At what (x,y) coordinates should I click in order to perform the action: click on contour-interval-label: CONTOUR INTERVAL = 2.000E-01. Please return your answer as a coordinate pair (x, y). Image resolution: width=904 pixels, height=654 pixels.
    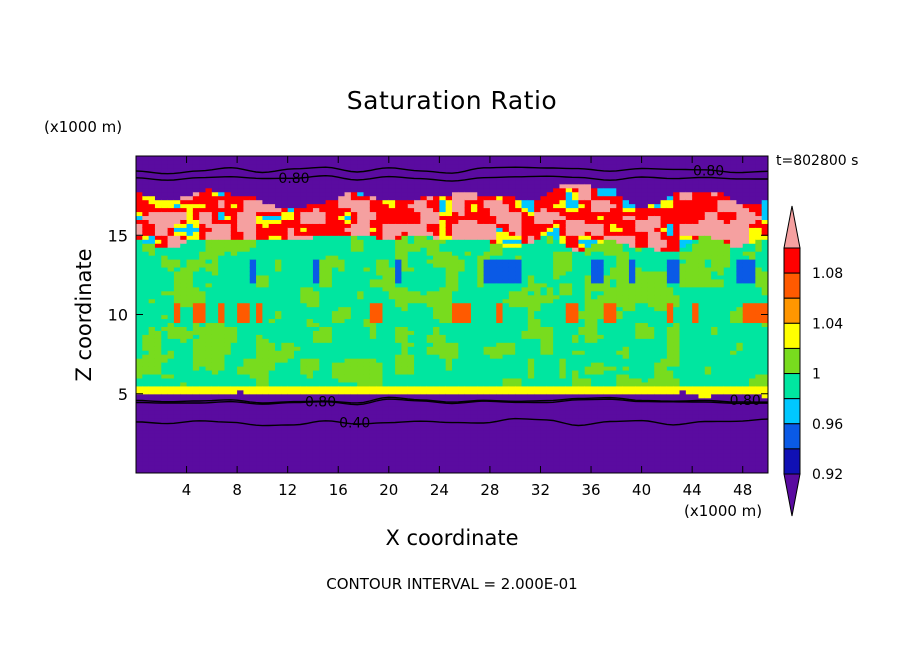
    Looking at the image, I should click on (452, 584).